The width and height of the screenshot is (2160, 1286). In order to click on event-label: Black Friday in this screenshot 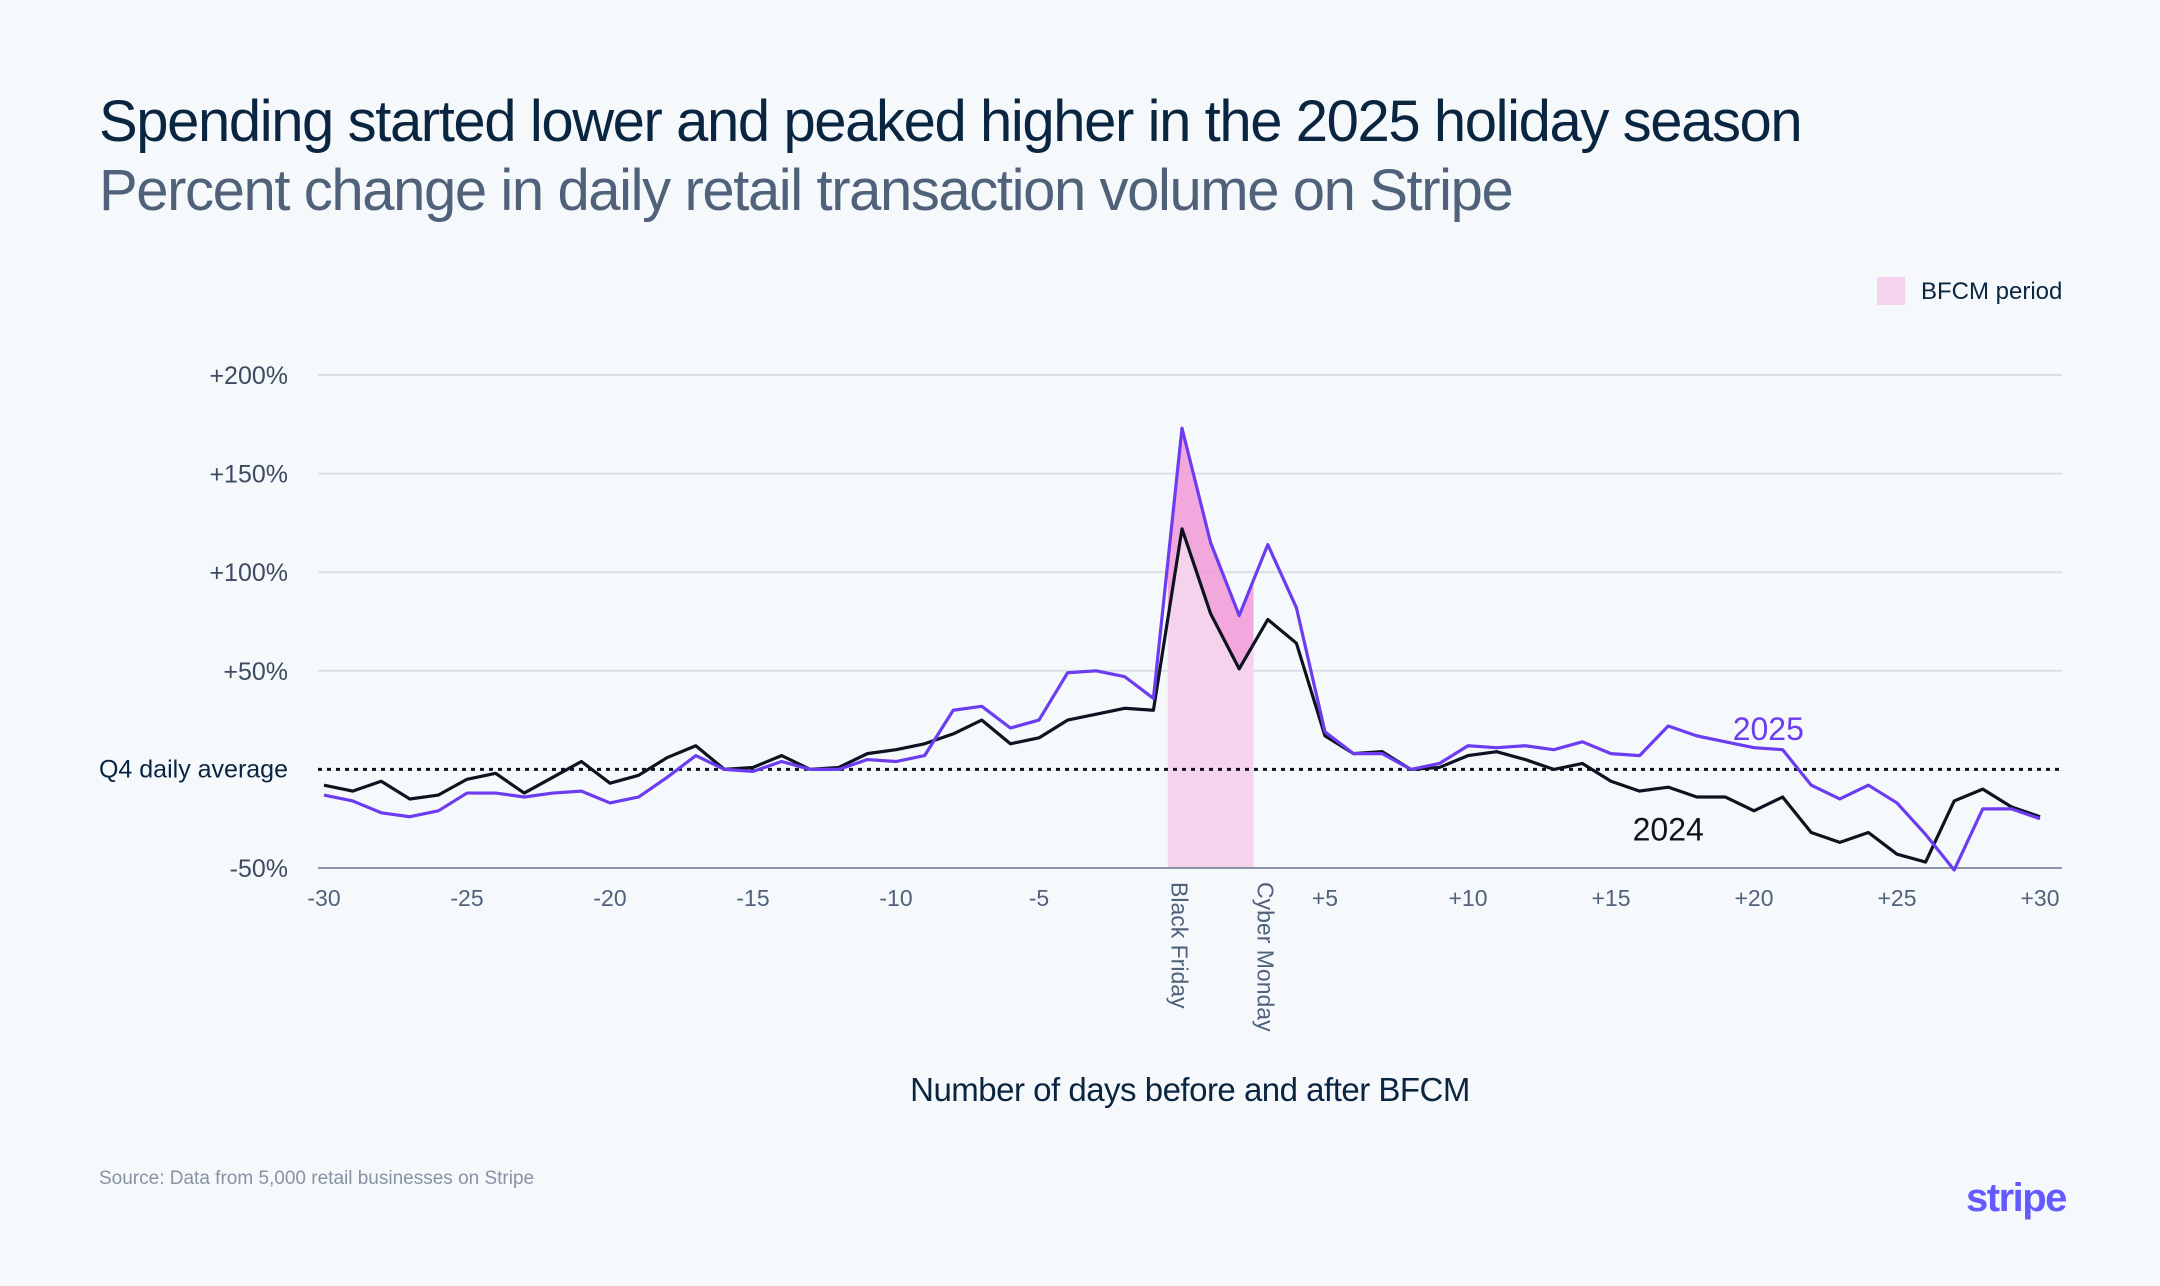, I will do `click(1180, 945)`.